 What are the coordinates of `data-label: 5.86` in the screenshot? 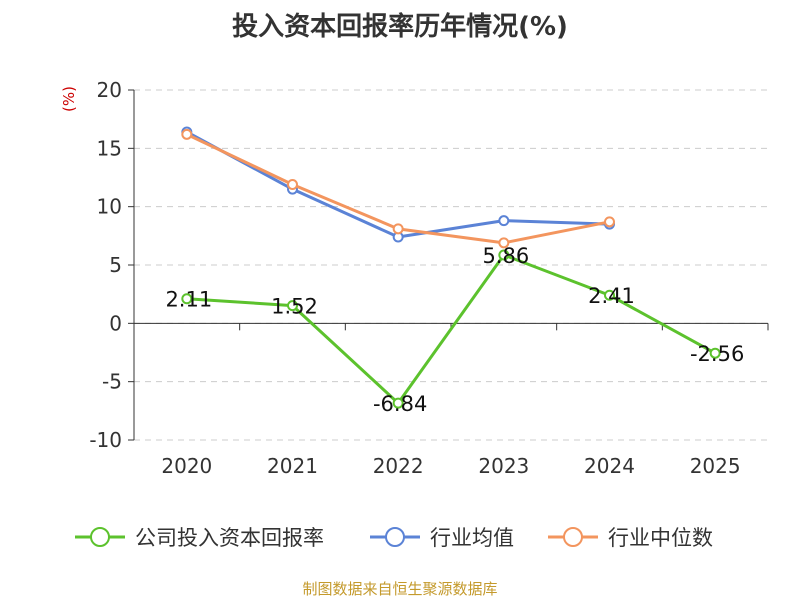 It's located at (505, 256).